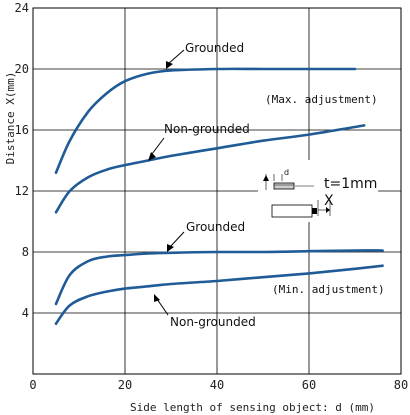 The height and width of the screenshot is (415, 410). I want to click on x-tick-labels: 0 20 40 60 80, so click(218, 385).